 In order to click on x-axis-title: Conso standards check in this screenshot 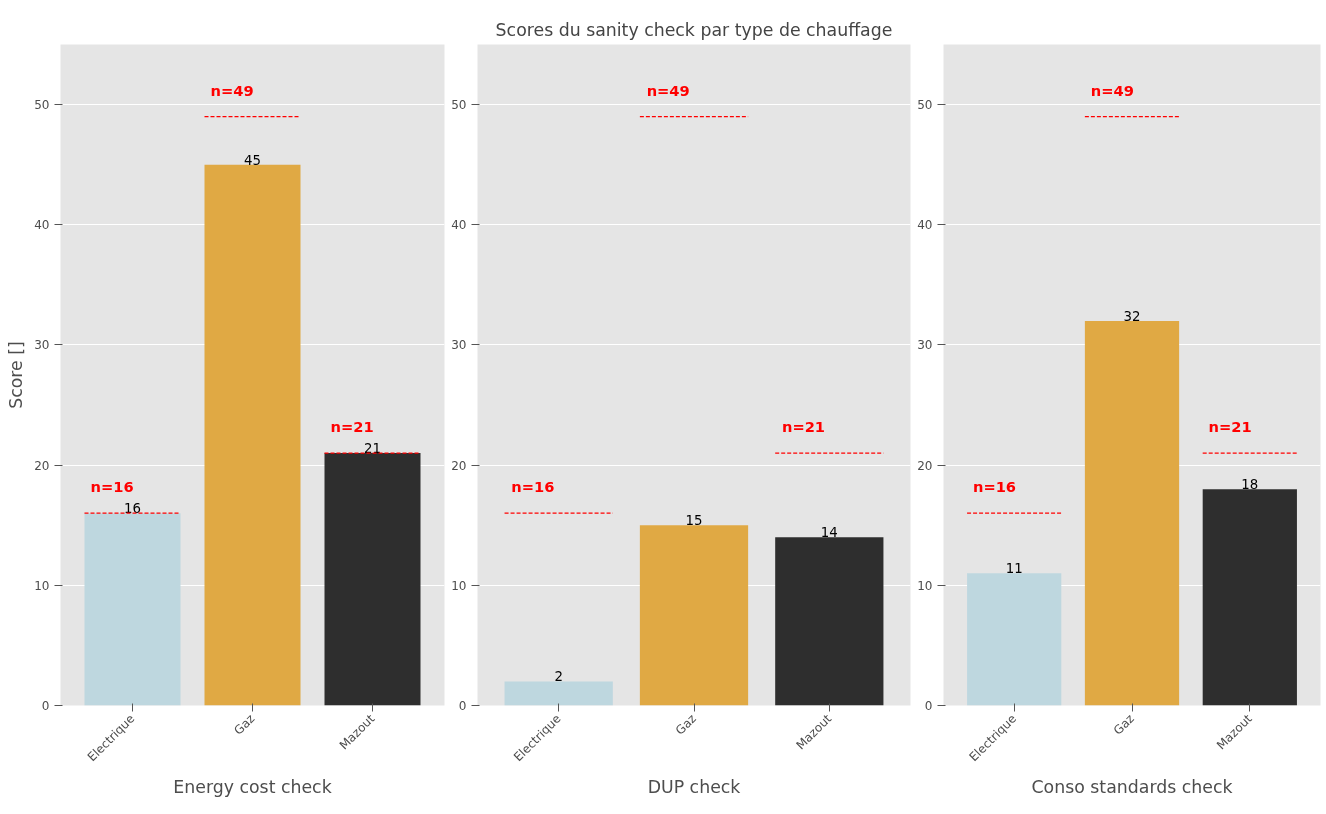, I will do `click(1132, 787)`.